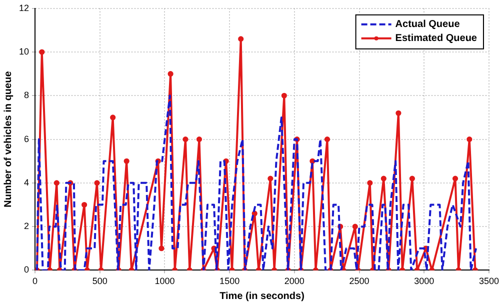 This screenshot has height=302, width=502. I want to click on x-tick-label: 3000, so click(424, 281).